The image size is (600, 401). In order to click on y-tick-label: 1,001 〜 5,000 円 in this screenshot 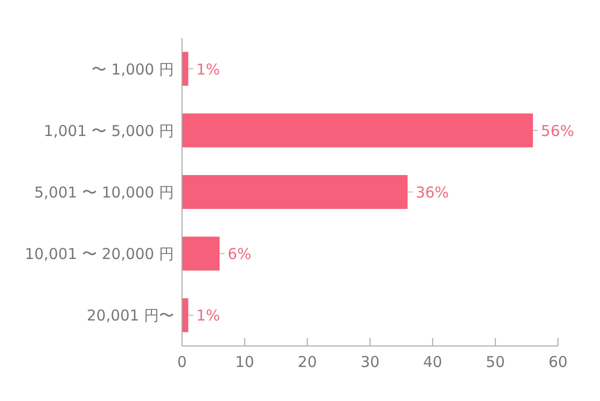, I will do `click(109, 131)`.